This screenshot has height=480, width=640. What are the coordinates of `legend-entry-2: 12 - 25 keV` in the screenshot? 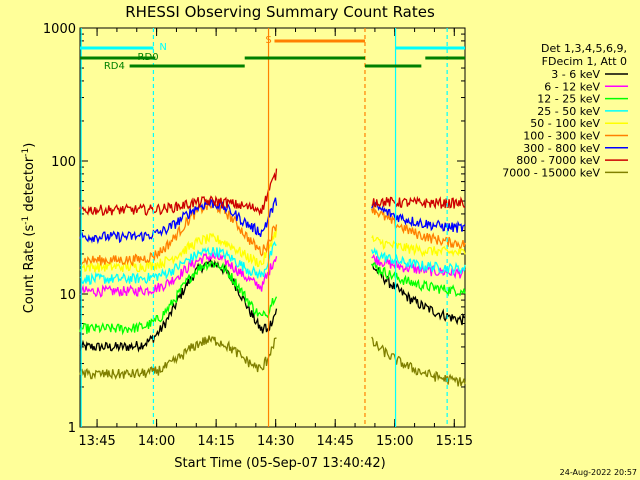 It's located at (568, 99).